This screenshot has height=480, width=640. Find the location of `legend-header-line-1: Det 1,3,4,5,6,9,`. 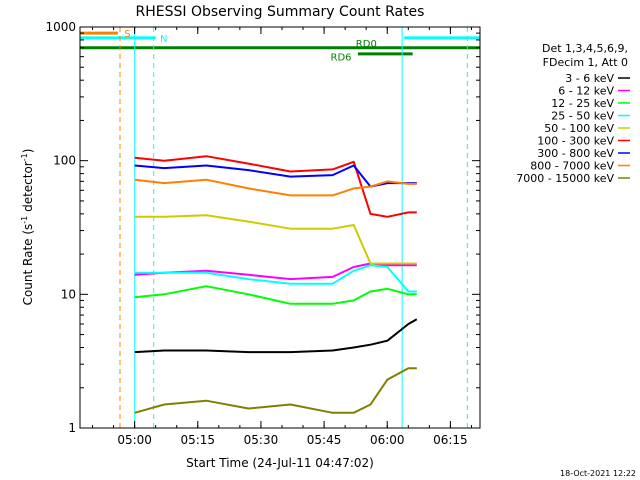

legend-header-line-1: Det 1,3,4,5,6,9, is located at coordinates (585, 48).